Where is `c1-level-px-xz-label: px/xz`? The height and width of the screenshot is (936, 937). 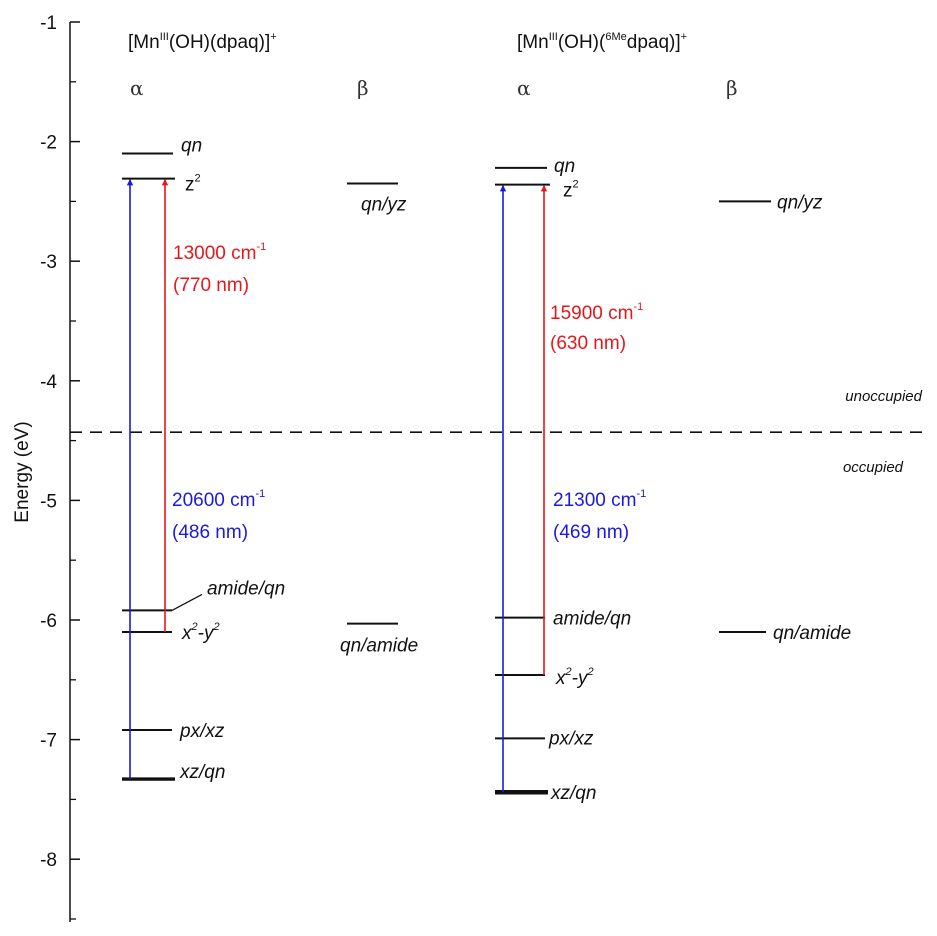
c1-level-px-xz-label: px/xz is located at coordinates (202, 731).